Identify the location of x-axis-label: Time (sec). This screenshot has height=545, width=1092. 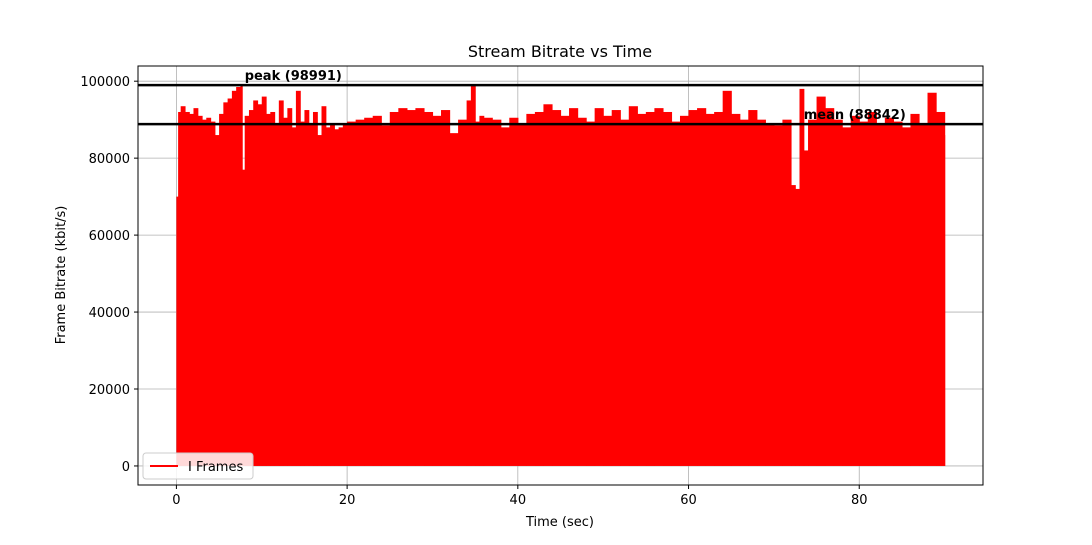
(559, 522).